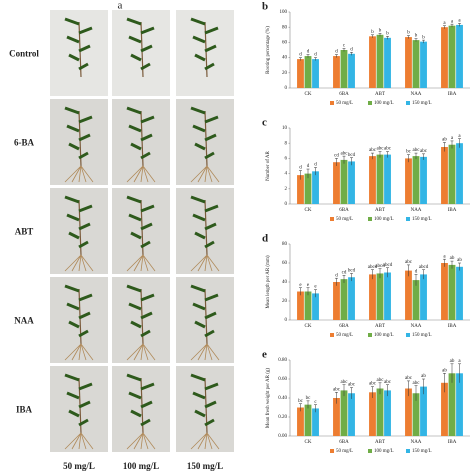 The image size is (474, 474). I want to click on y-tick-label: 20, so click(285, 301).